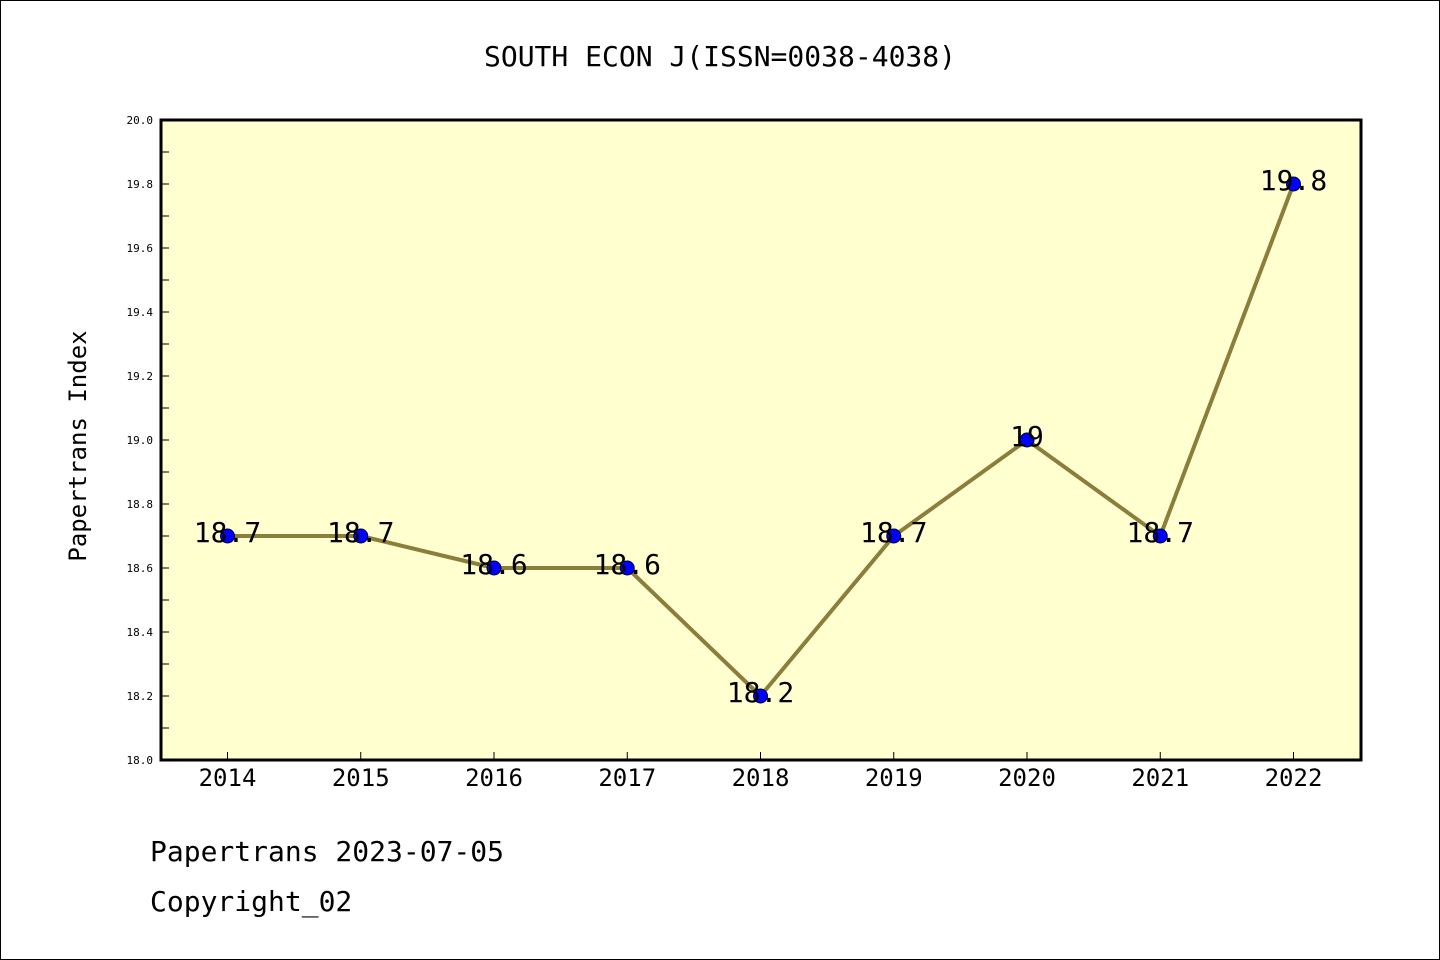 The width and height of the screenshot is (1440, 960). Describe the element at coordinates (1294, 778) in the screenshot. I see `x-tick-label: 2022` at that location.